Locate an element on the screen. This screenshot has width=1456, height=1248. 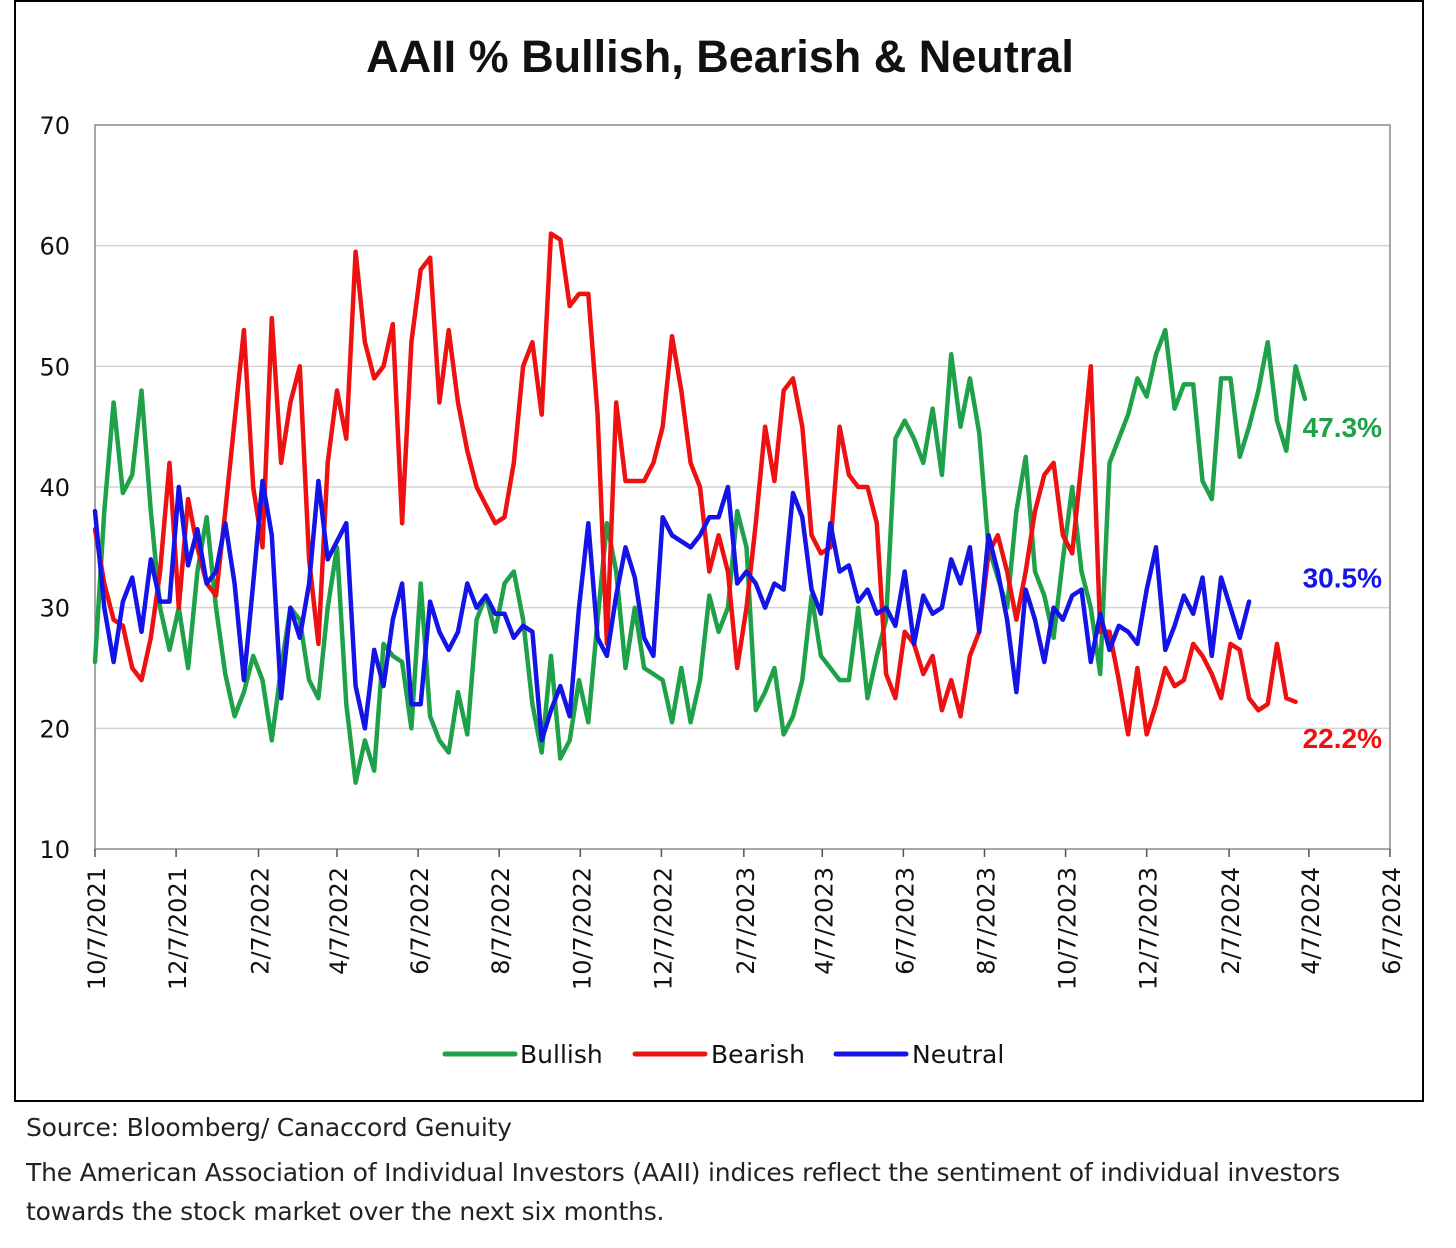
end-label-bearish: 22.2% is located at coordinates (1342, 738).